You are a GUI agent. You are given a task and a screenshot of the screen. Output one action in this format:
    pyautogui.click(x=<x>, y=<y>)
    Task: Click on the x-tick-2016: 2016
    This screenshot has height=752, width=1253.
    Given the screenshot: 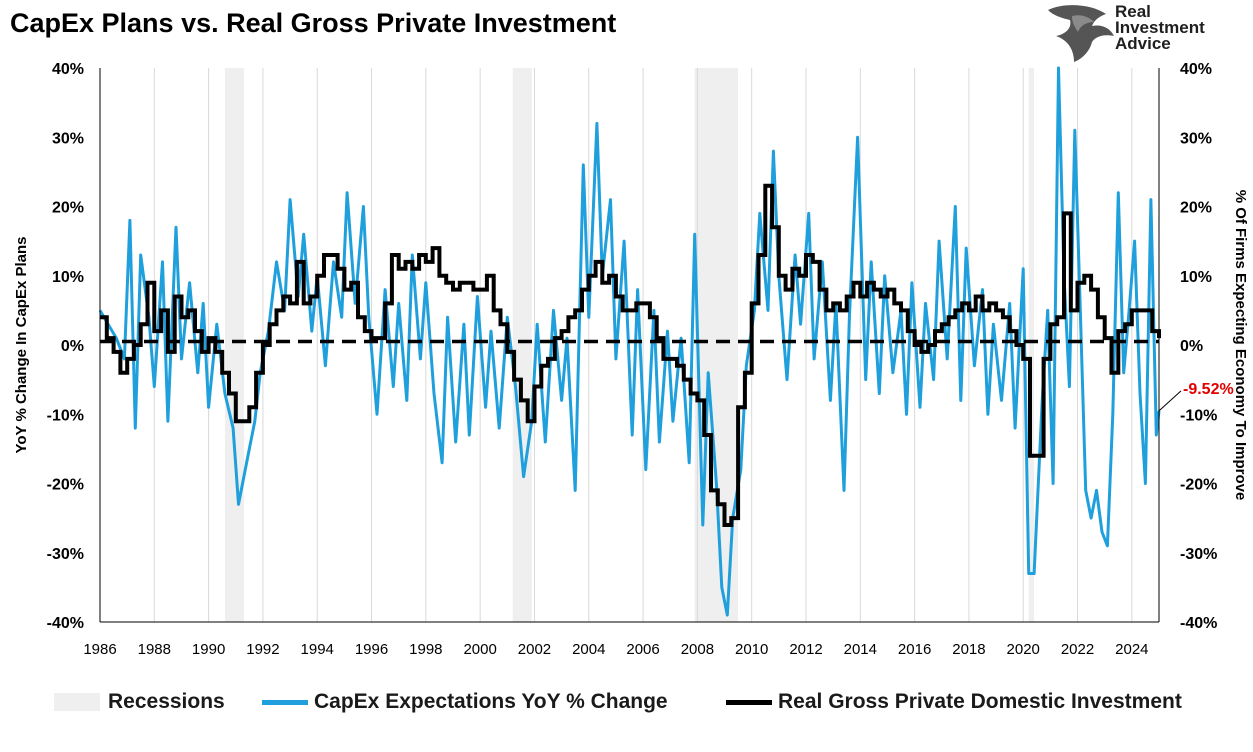 What is the action you would take?
    pyautogui.click(x=914, y=649)
    